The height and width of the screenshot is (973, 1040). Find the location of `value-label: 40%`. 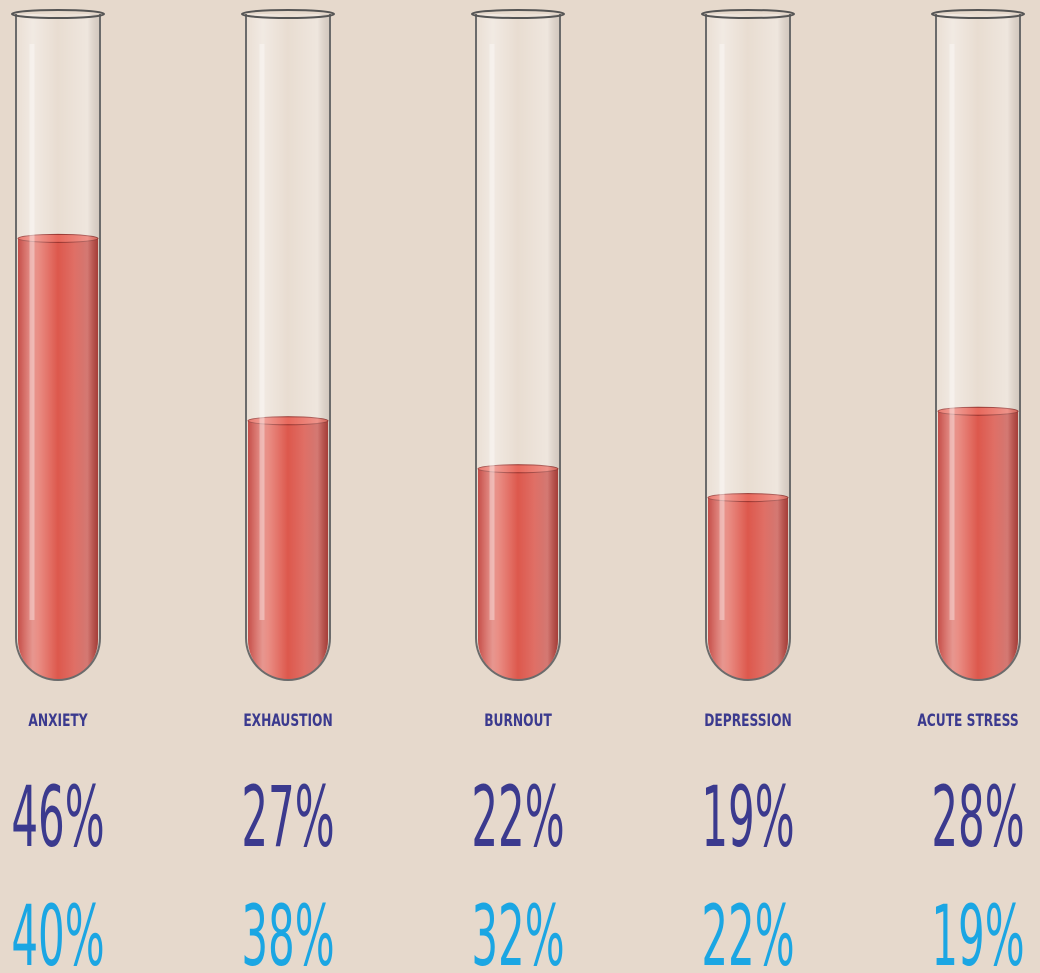

value-label: 40% is located at coordinates (57, 930).